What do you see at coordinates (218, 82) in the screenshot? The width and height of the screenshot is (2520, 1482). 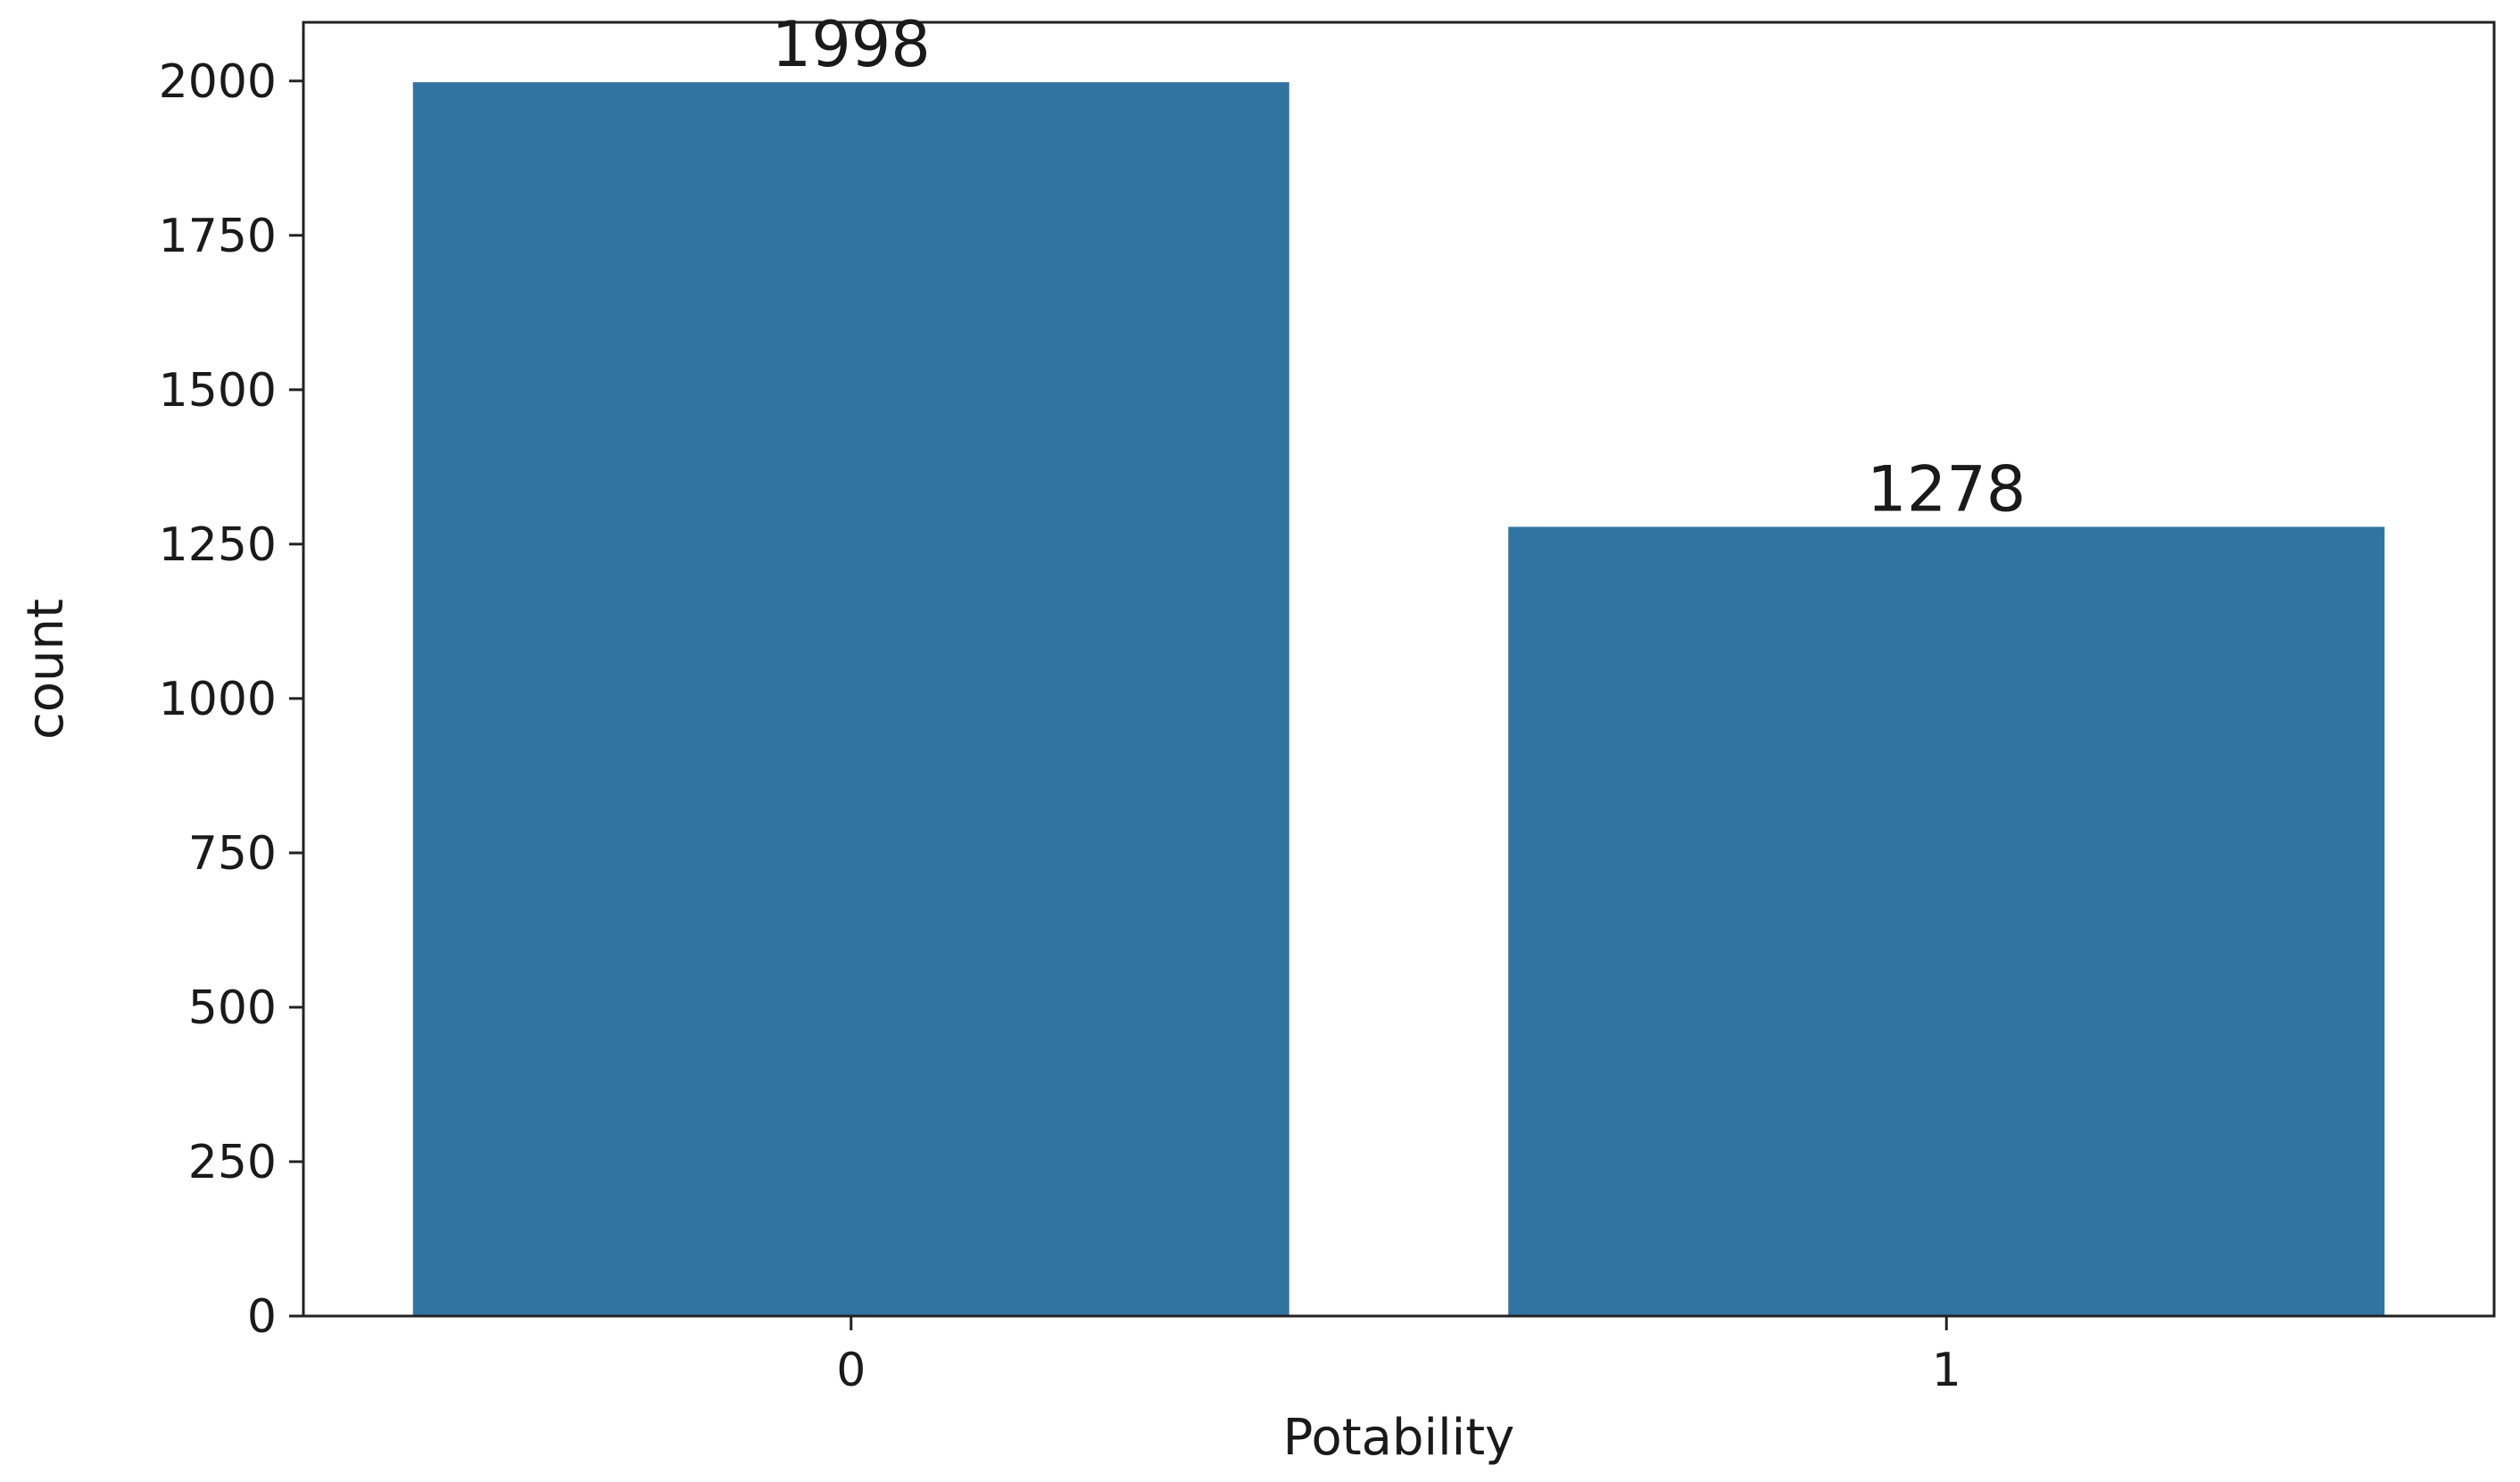 I see `y-tick-label: 2000` at bounding box center [218, 82].